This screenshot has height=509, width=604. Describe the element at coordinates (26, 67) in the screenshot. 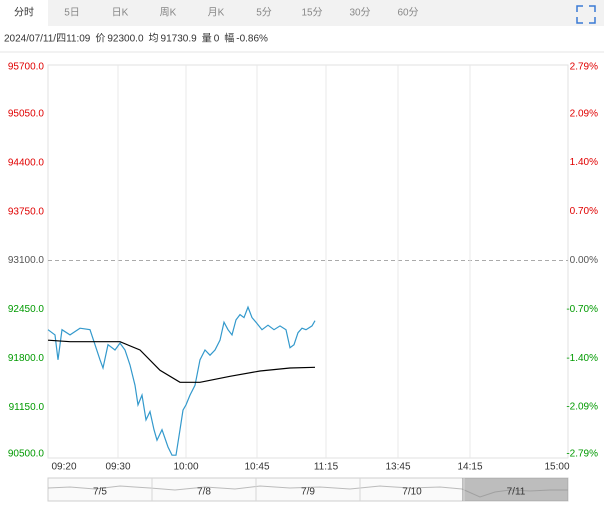

I see `y-tick-label: 95700.0` at that location.